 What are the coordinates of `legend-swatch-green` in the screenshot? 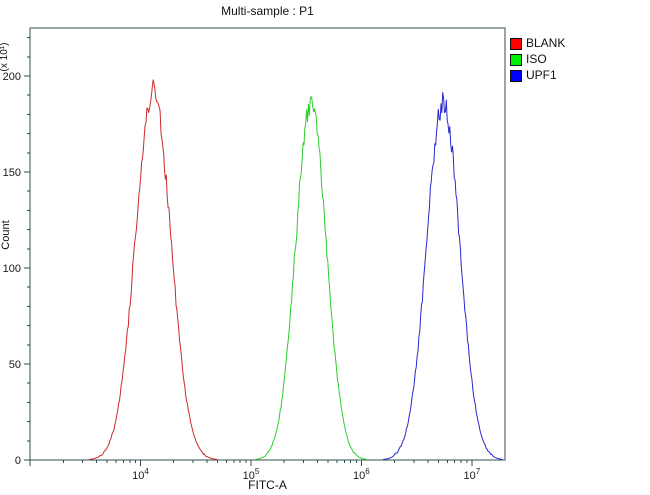 It's located at (516, 59).